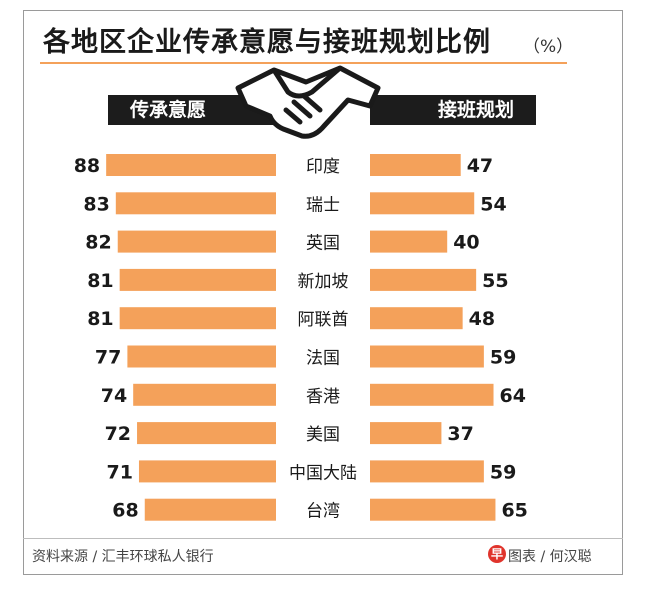 This screenshot has height=594, width=652. I want to click on value-label-right-1: 54, so click(493, 204).